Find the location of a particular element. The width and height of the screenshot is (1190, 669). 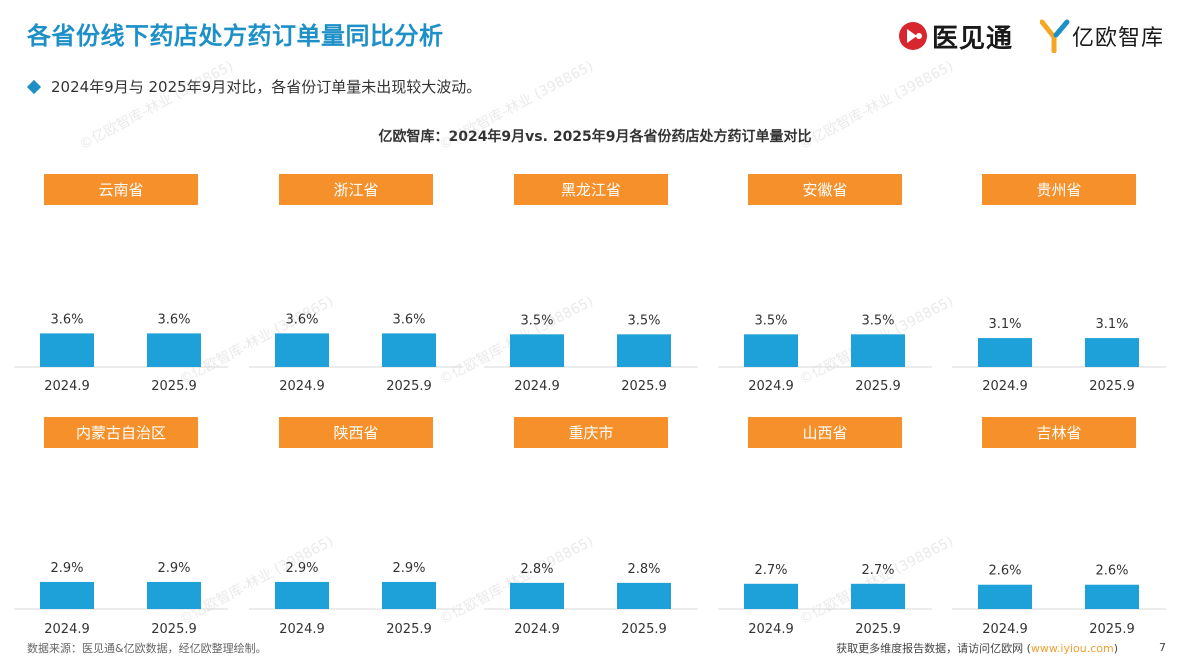

footer-more-prefix: 获取更多维度报告数据，请访问亿欧网 ( is located at coordinates (933, 648).